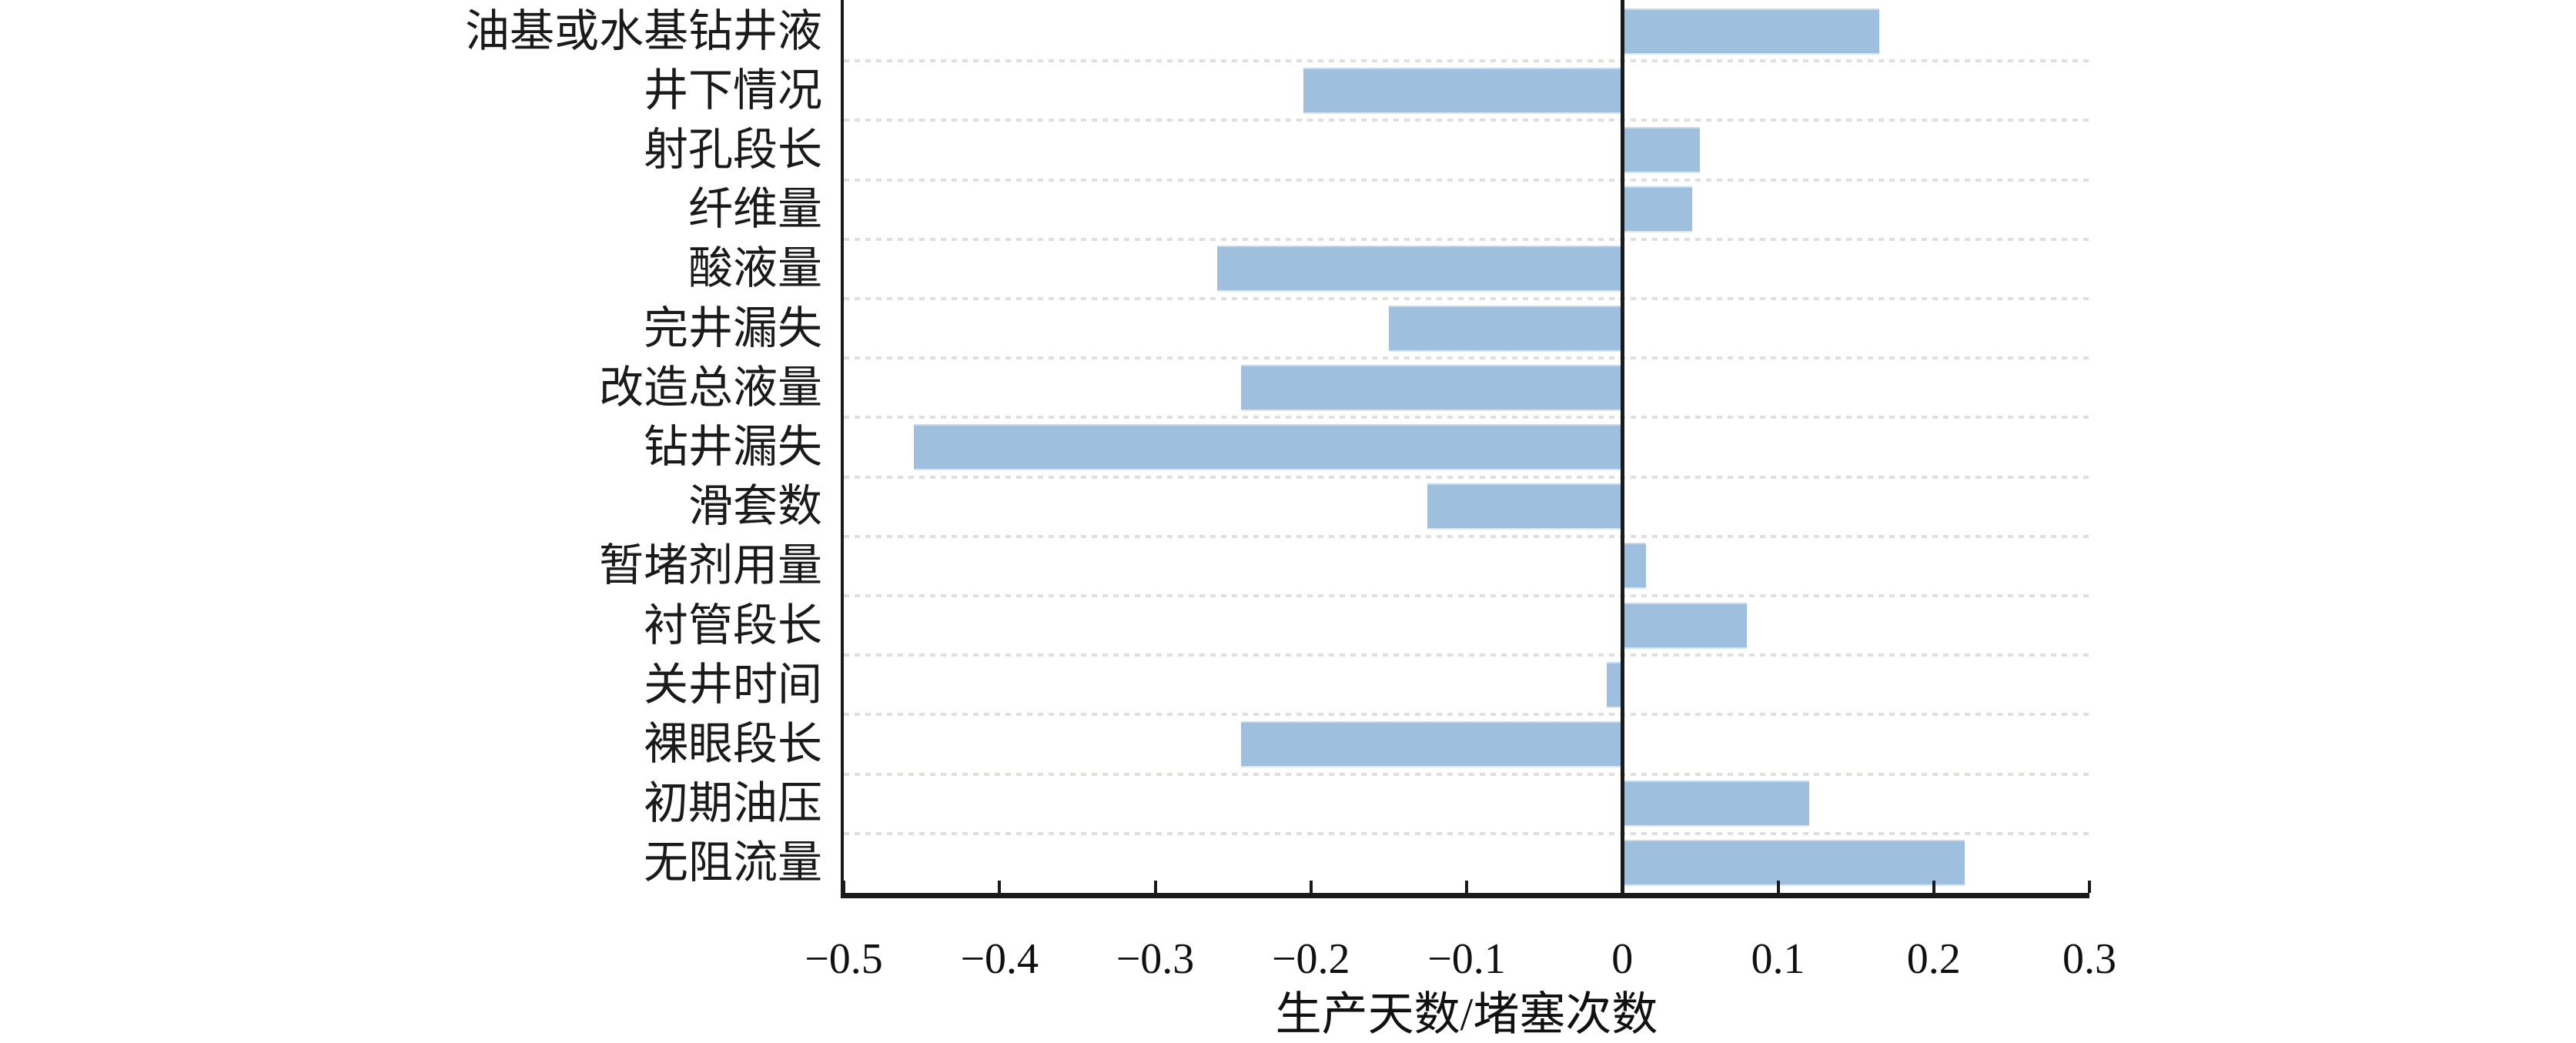 Image resolution: width=2576 pixels, height=1043 pixels. What do you see at coordinates (732, 684) in the screenshot?
I see `category-label: 关井时间` at bounding box center [732, 684].